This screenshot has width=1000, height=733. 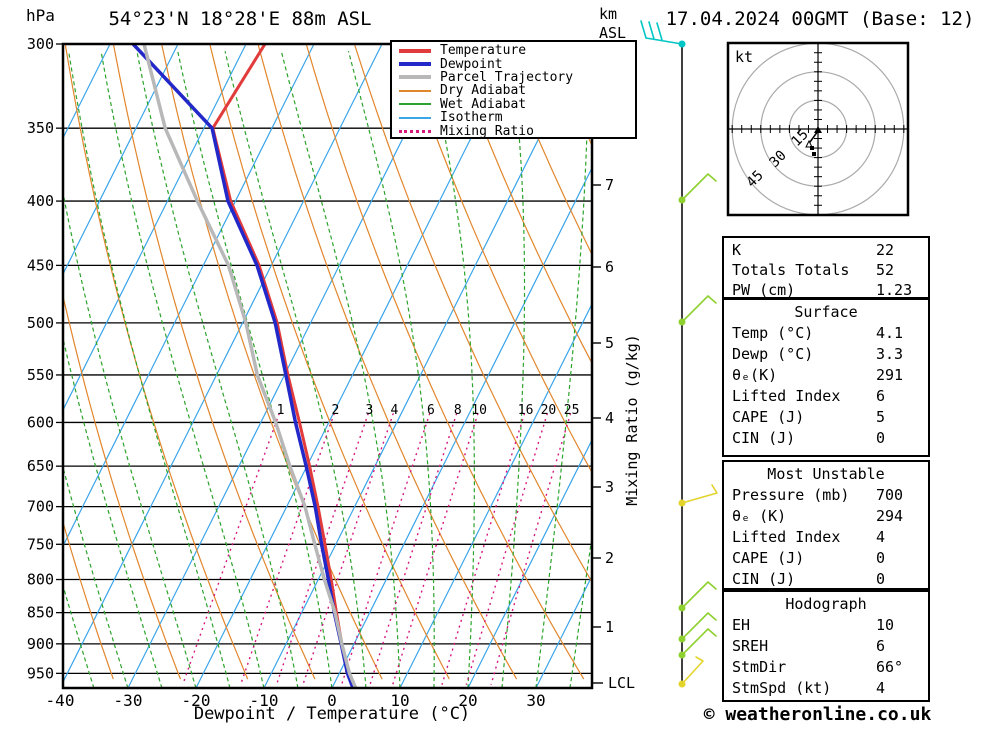 What do you see at coordinates (773, 354) in the screenshot?
I see `row-label: Dewp (°C)` at bounding box center [773, 354].